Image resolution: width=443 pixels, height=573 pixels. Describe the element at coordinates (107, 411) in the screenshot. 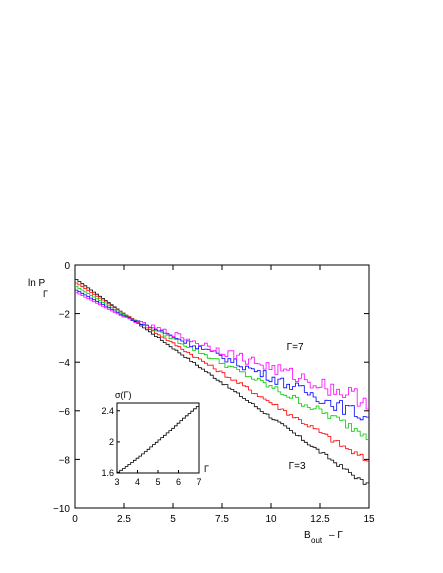

I see `inset-y-tick-label: 2.4` at that location.